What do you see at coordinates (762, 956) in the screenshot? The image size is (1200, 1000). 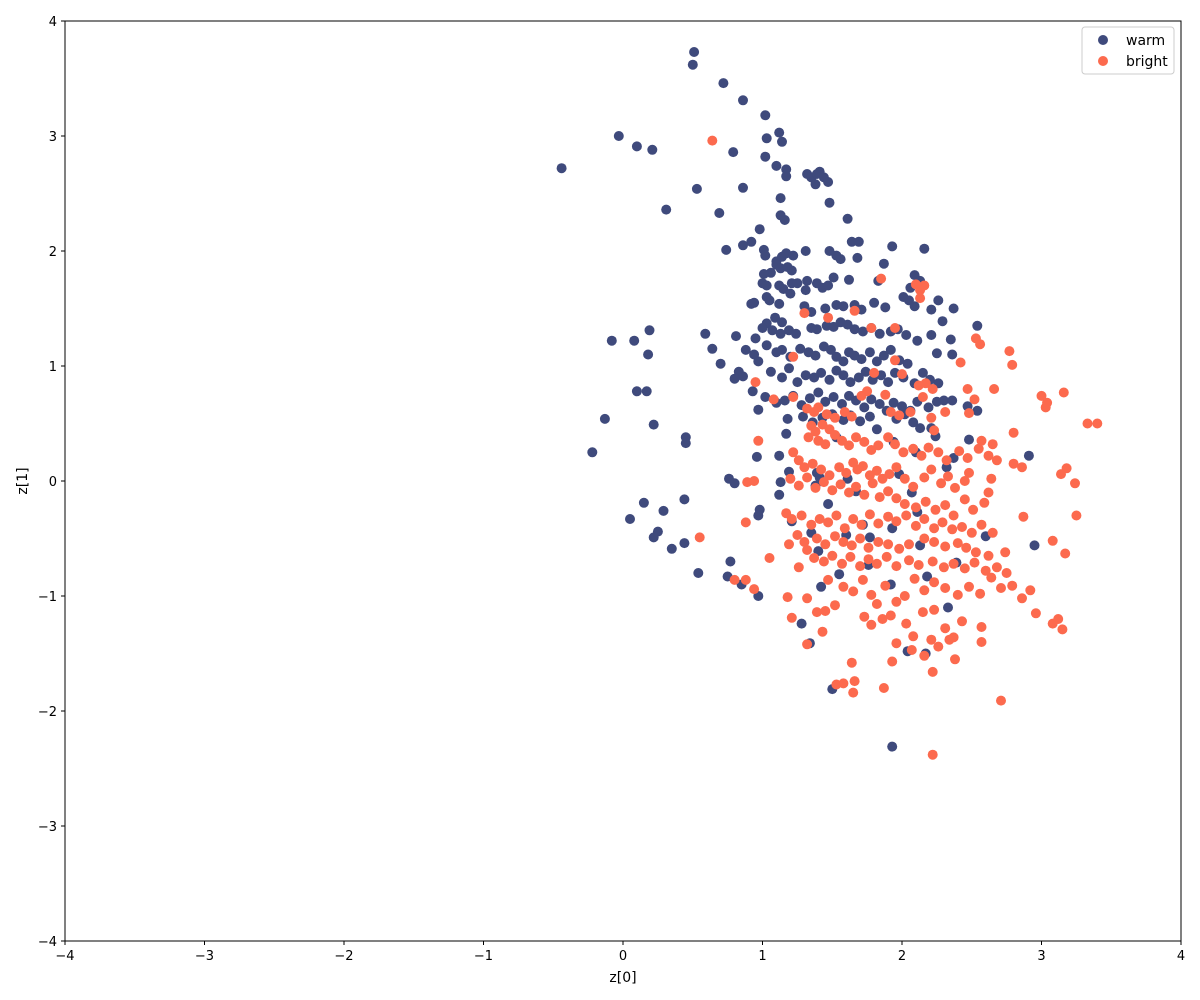 I see `x-tick-label: 1` at bounding box center [762, 956].